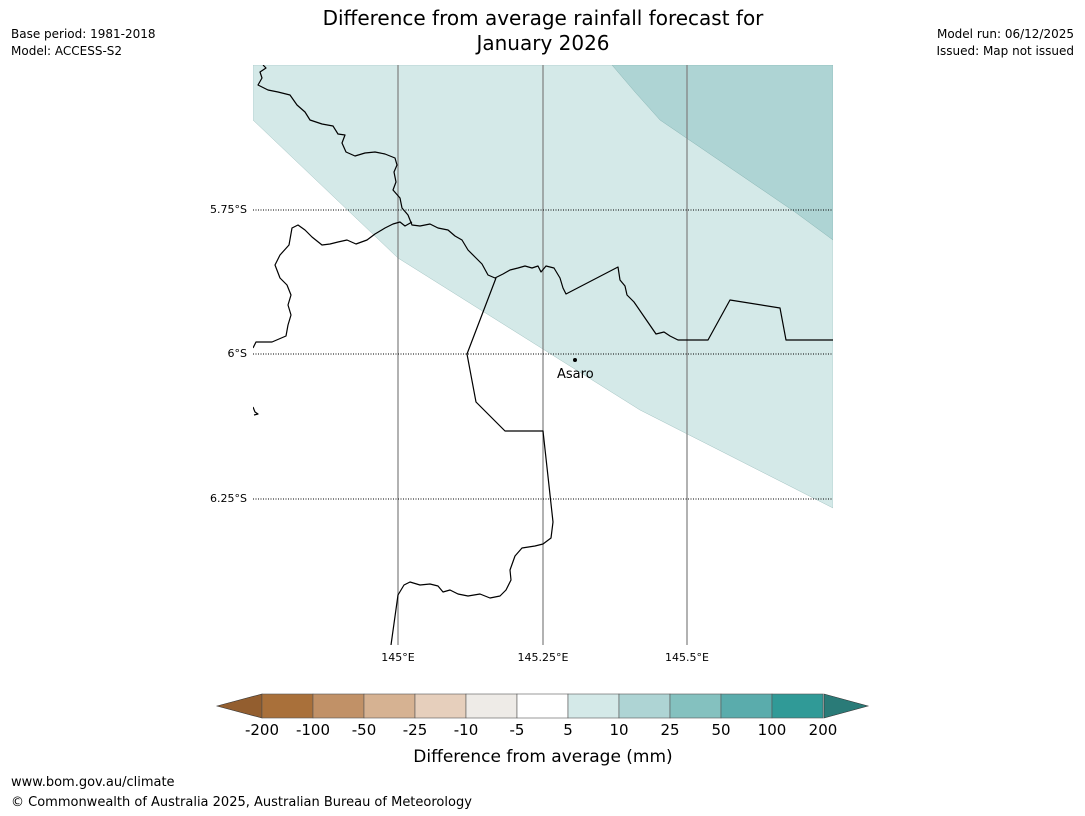 This screenshot has height=816, width=1085. What do you see at coordinates (846, 706) in the screenshot?
I see `colorbar-over-arrow` at bounding box center [846, 706].